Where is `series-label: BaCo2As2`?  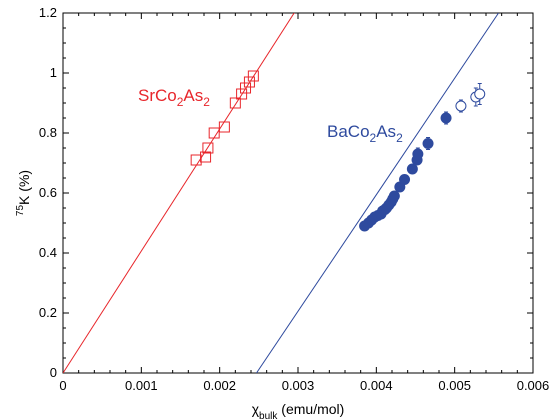
series-label: BaCo2As2 is located at coordinates (365, 133).